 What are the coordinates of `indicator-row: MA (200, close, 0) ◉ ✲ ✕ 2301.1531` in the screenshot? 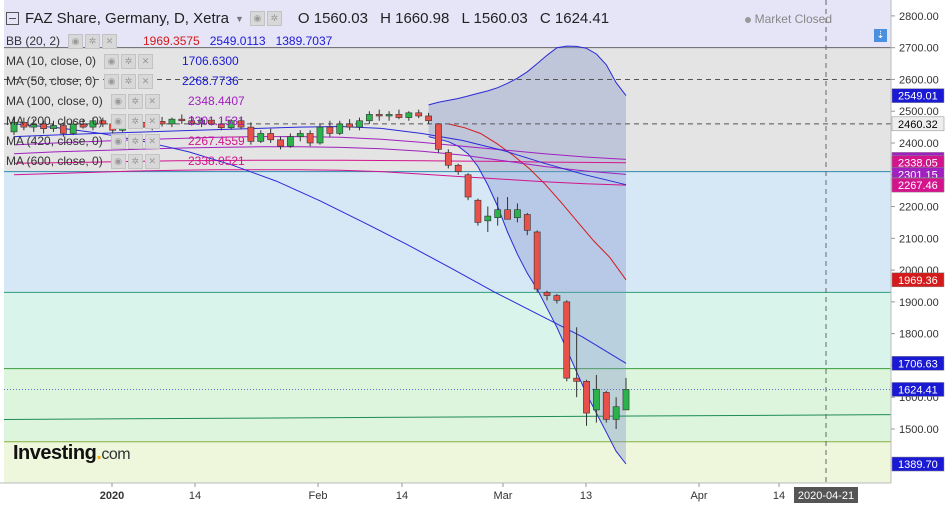 It's located at (125, 121).